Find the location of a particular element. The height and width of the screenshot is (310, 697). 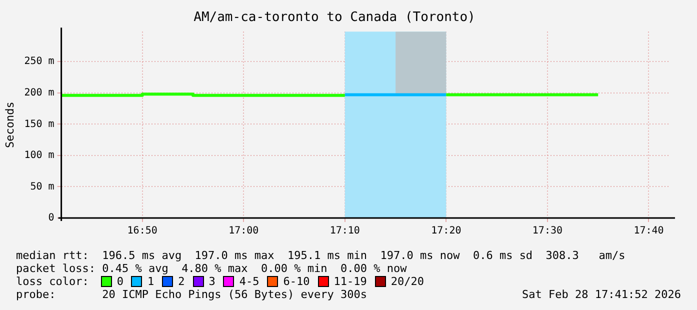

x-tick-label: 17:40 is located at coordinates (649, 231).